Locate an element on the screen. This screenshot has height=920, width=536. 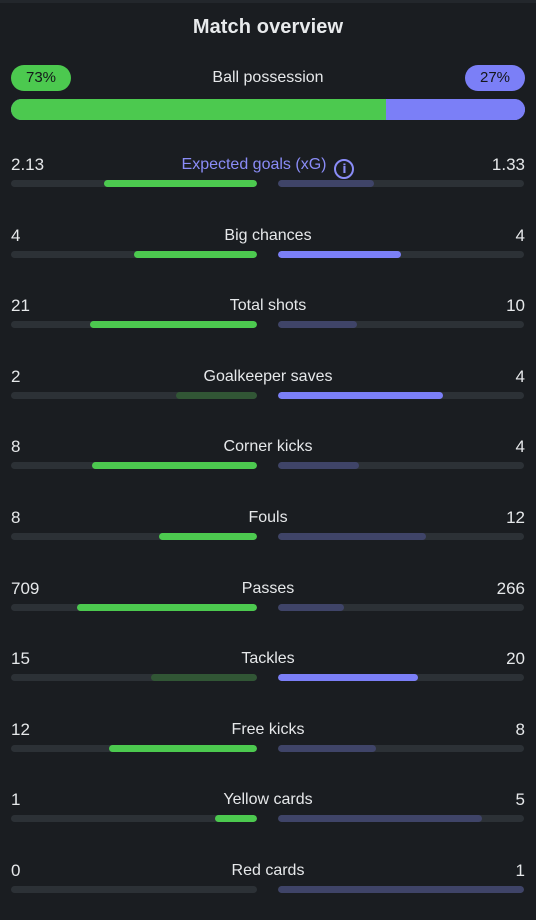
stat-row: 12 Free kicks 8 is located at coordinates (268, 740).